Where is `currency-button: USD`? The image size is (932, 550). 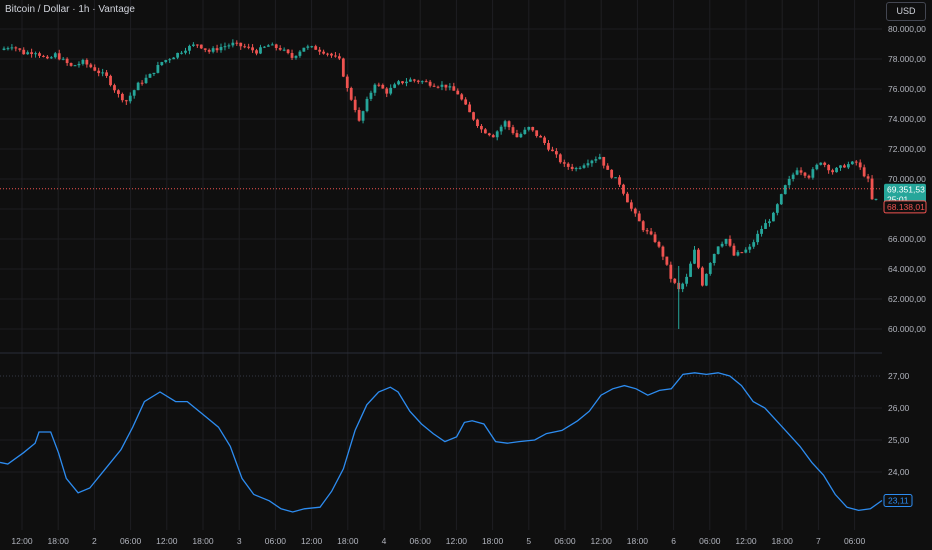 currency-button: USD is located at coordinates (906, 11).